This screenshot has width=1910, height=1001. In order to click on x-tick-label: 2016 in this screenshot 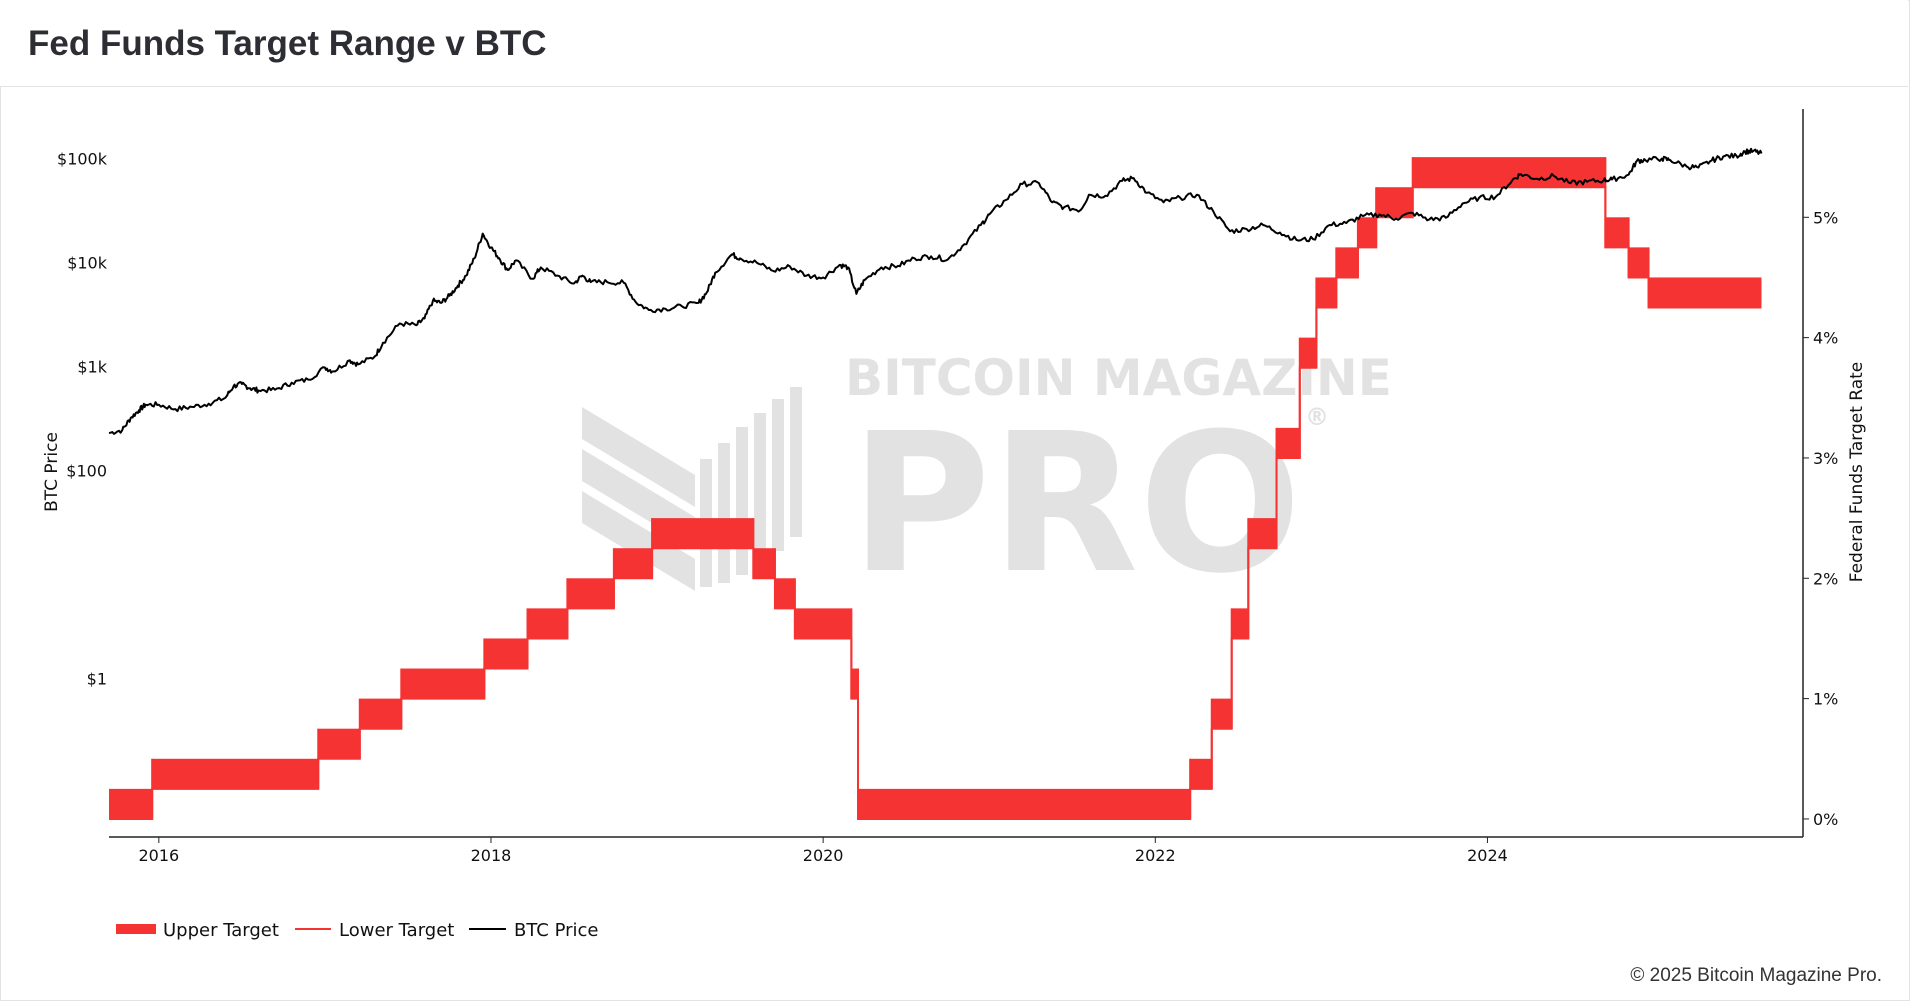, I will do `click(158, 855)`.